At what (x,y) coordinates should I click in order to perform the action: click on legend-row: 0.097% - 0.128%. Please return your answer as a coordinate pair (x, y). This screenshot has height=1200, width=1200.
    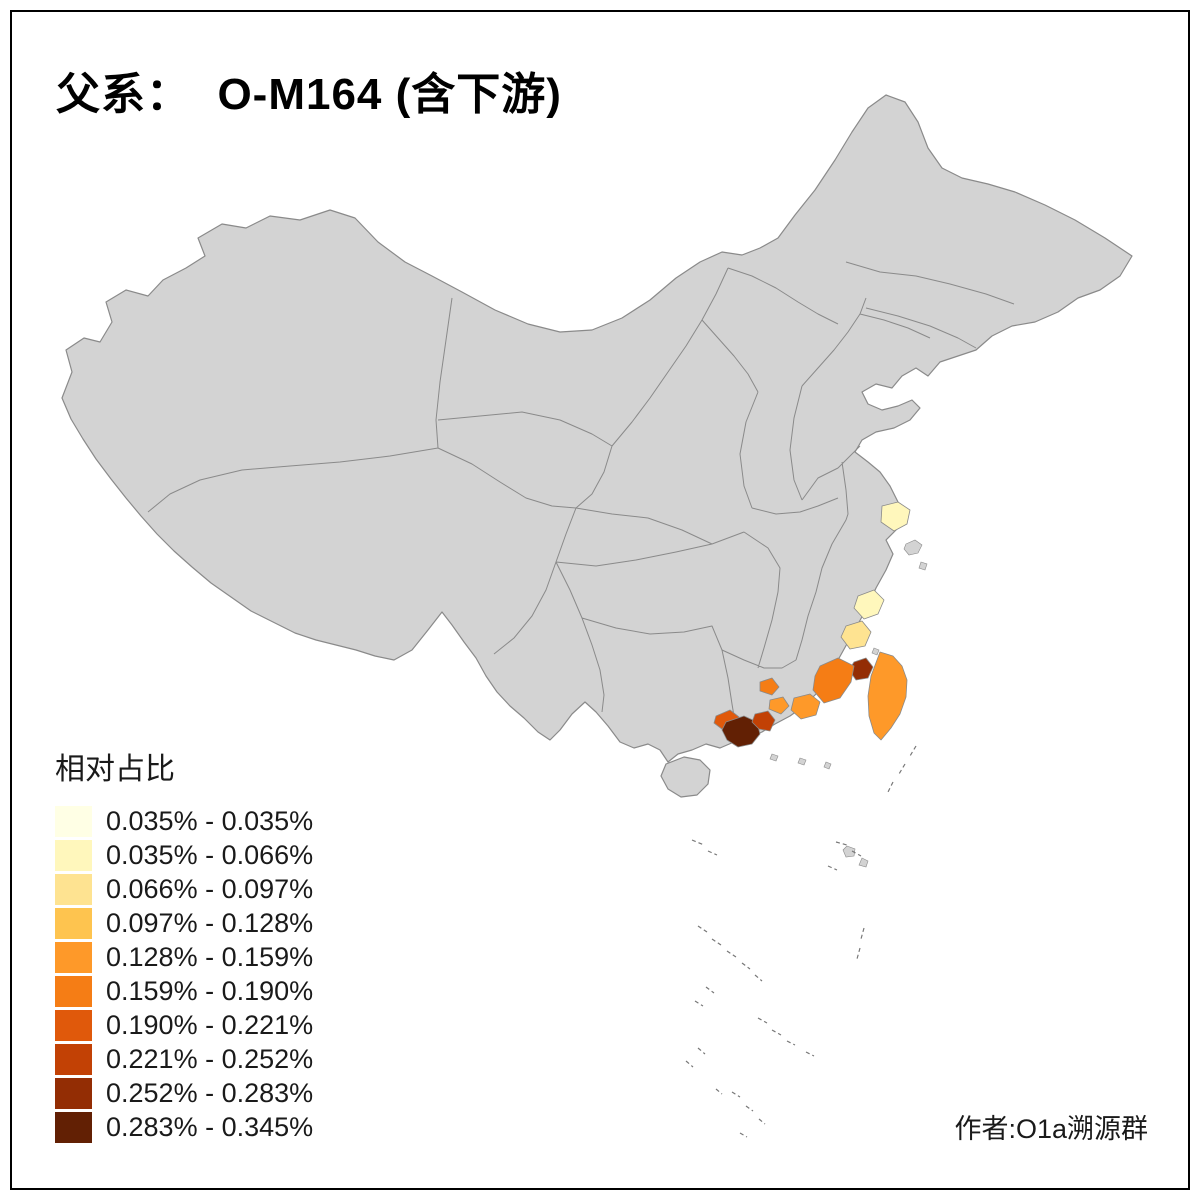
    Looking at the image, I should click on (184, 923).